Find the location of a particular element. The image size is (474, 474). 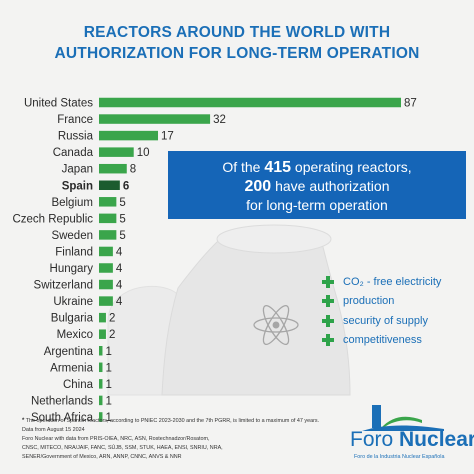

logo-name-part-1: Foro is located at coordinates (375, 439).